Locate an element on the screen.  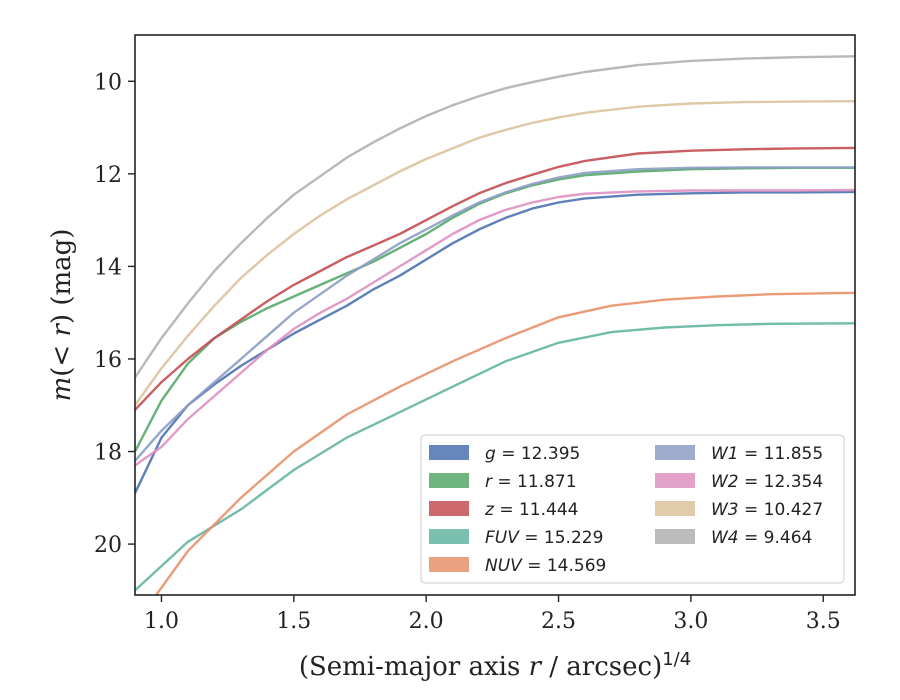
legend-label: W4 = 9.464 is located at coordinates (761, 538).